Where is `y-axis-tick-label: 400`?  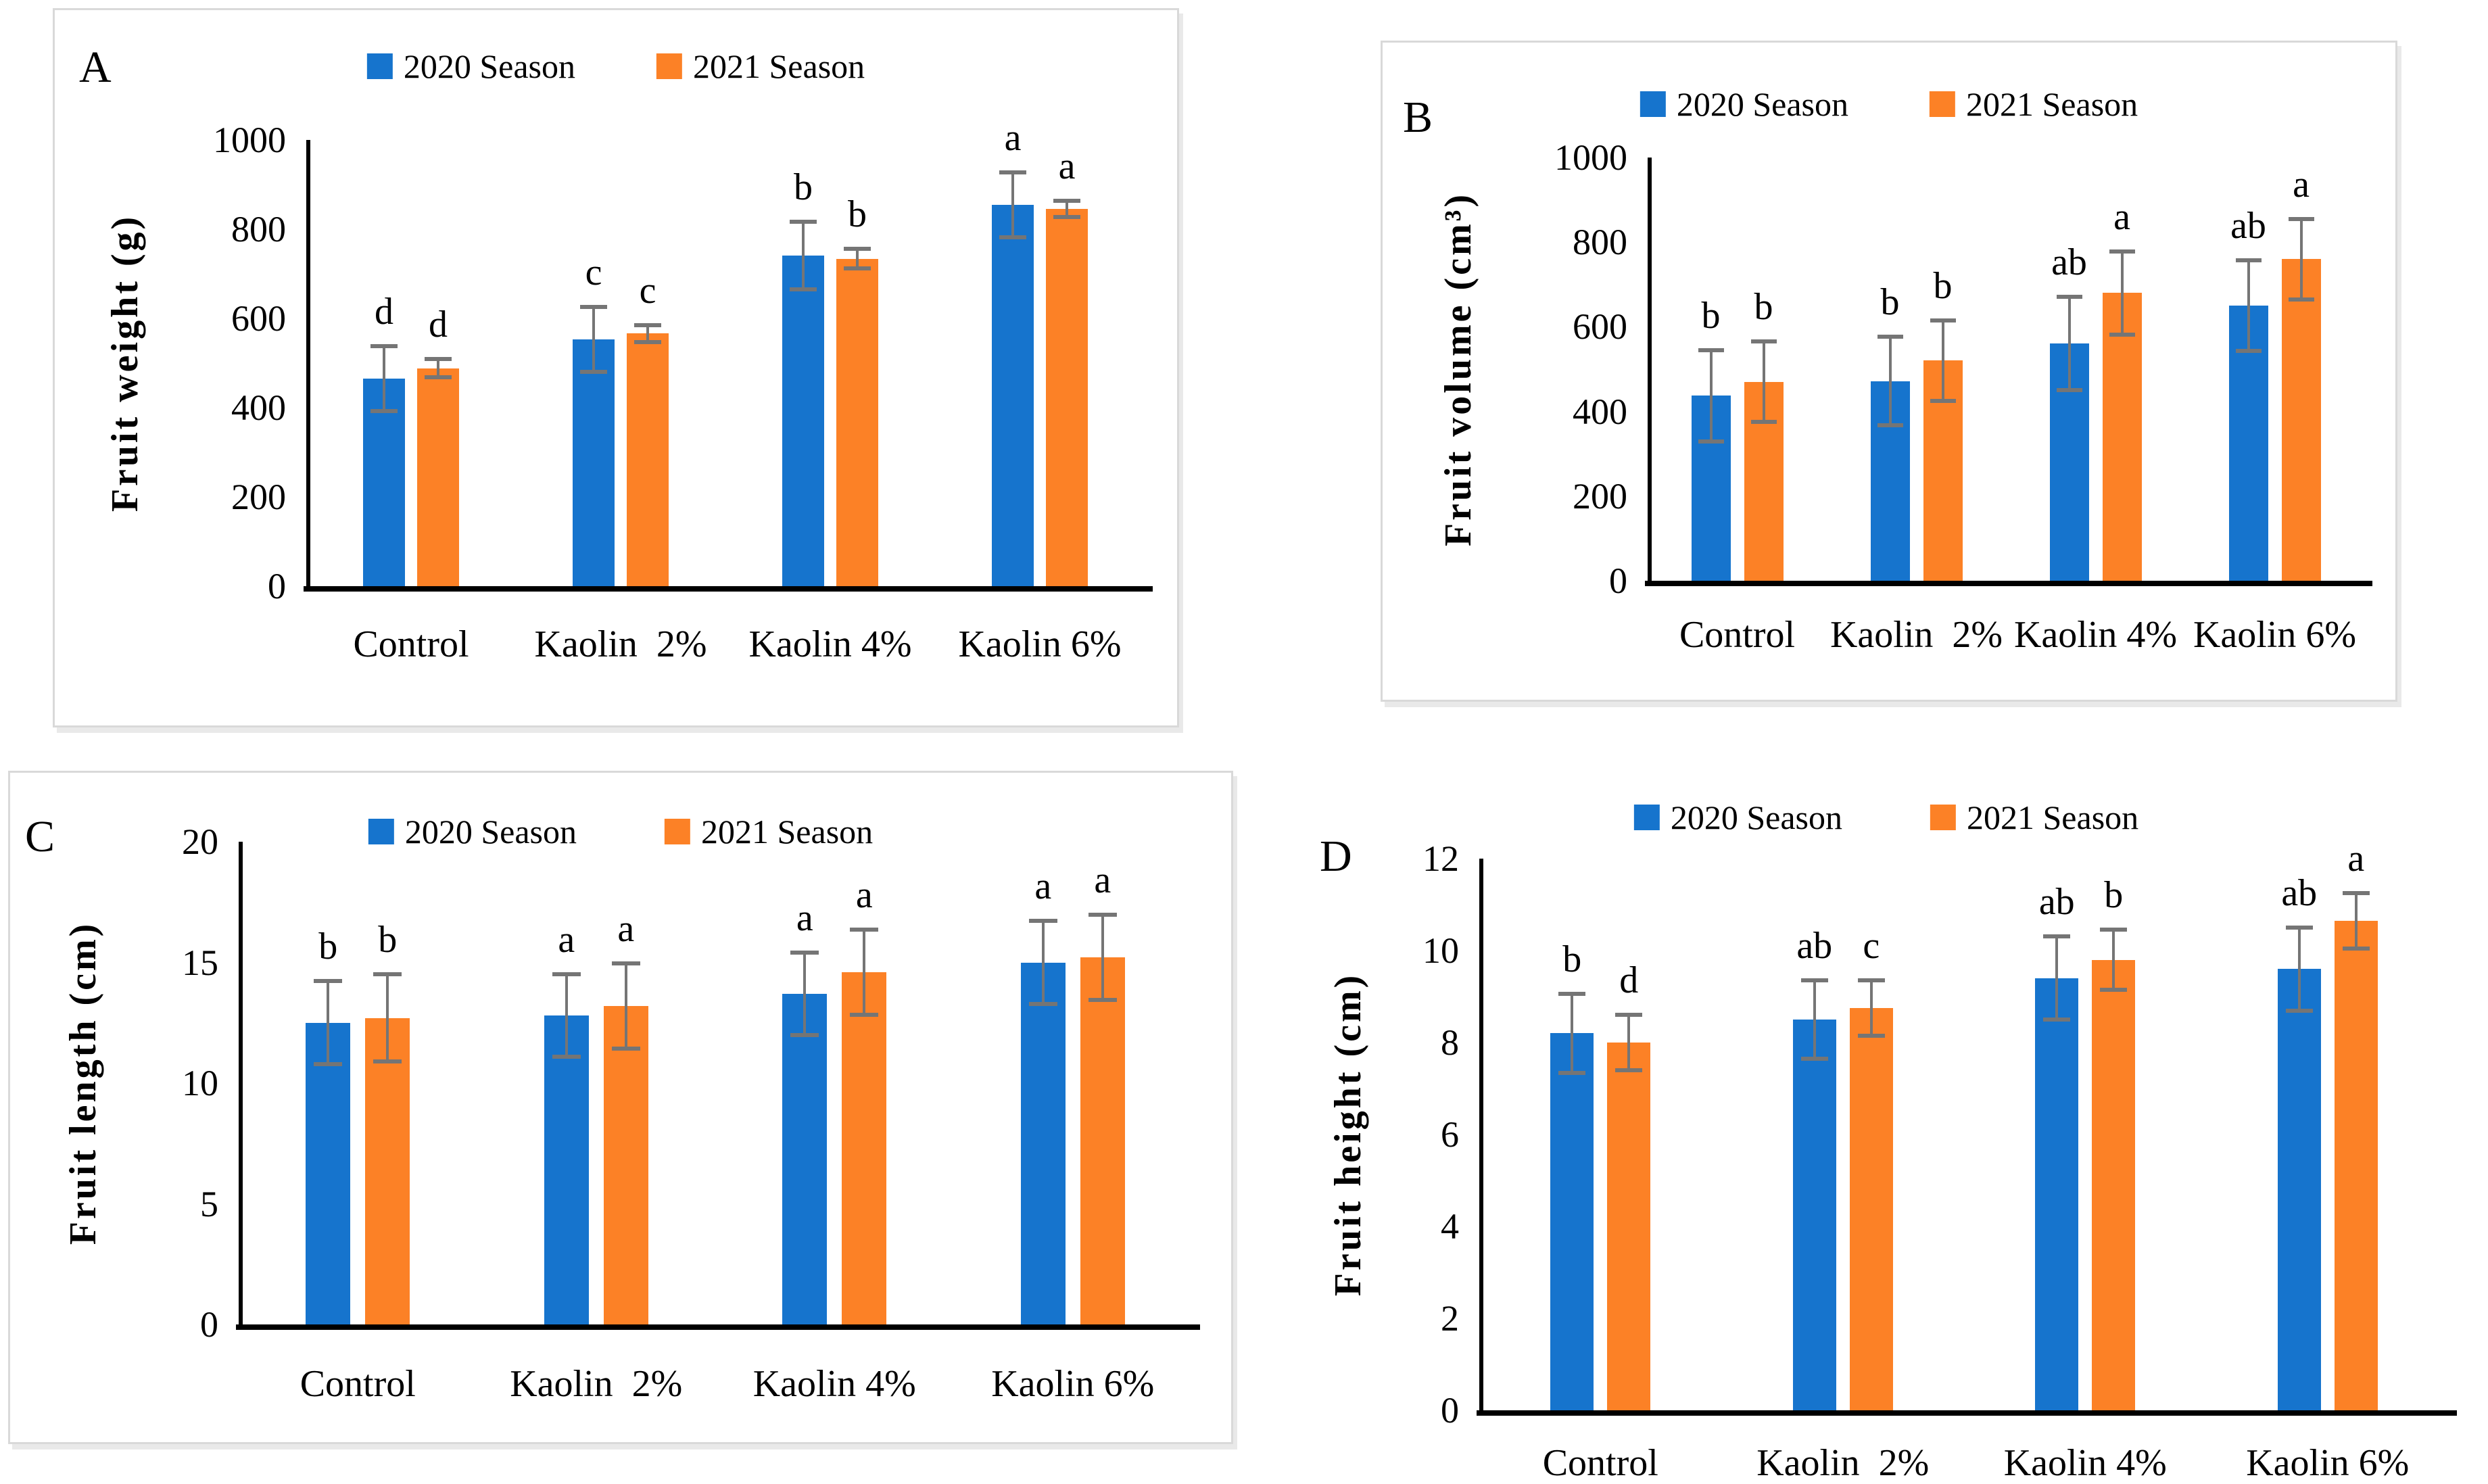
y-axis-tick-label: 400 is located at coordinates (258, 408).